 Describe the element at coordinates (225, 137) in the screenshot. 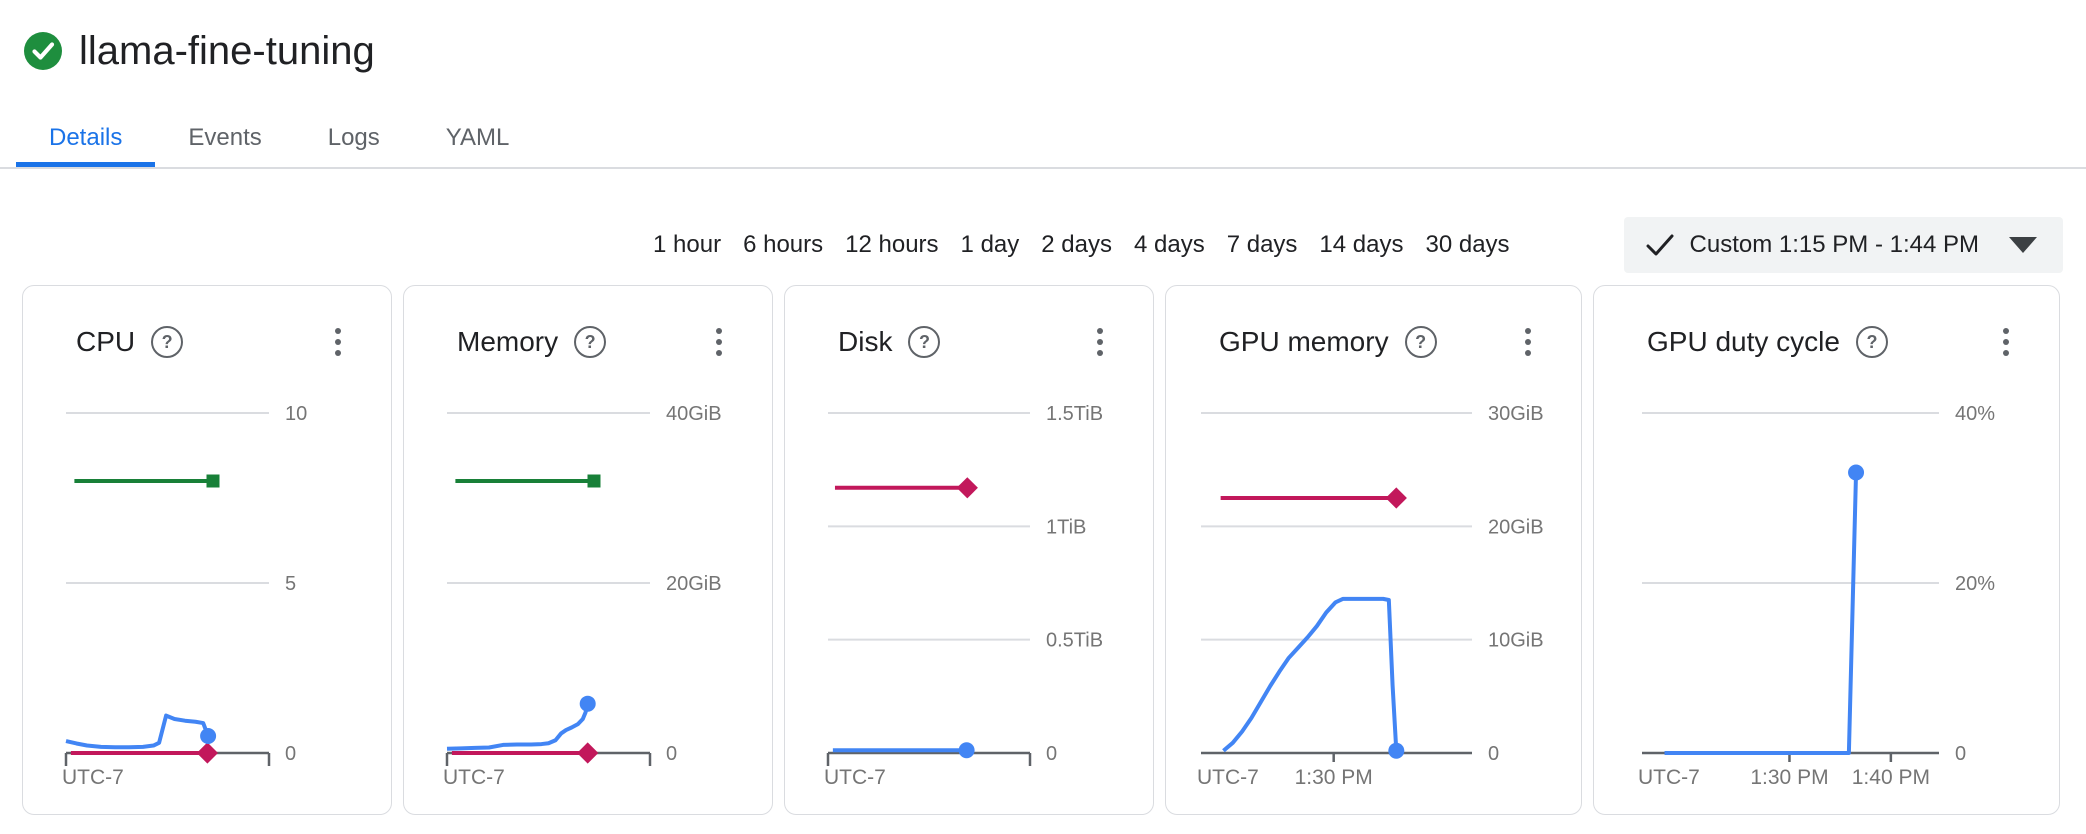

I see `tab-events: Events` at that location.